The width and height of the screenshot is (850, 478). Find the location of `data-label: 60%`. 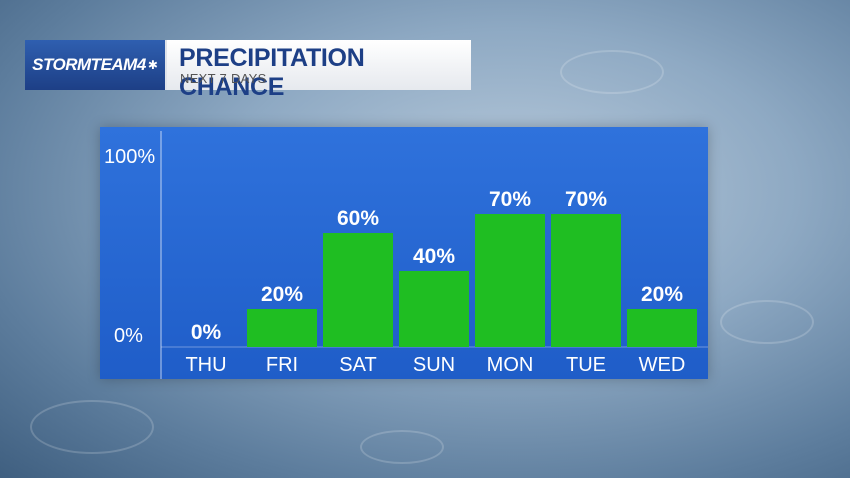

data-label: 60% is located at coordinates (358, 218).